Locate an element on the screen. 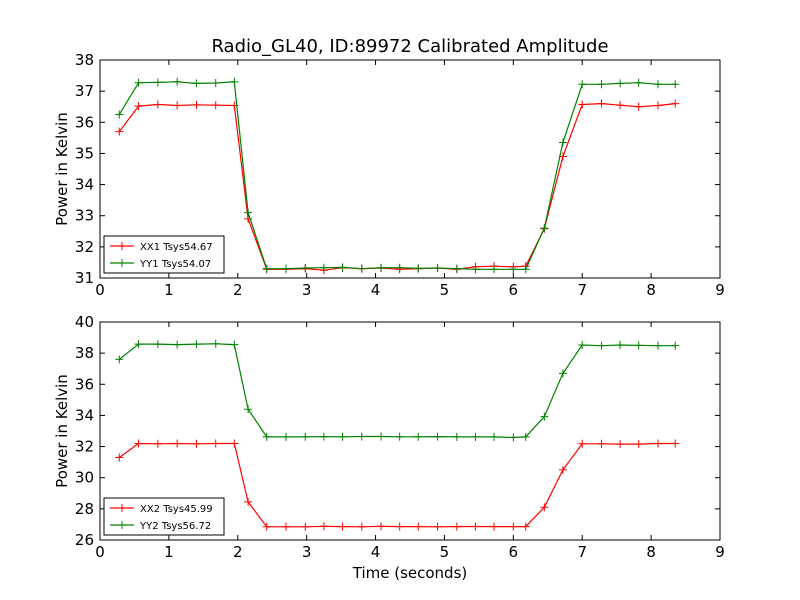 This screenshot has height=600, width=800. y-tick-label: 30 is located at coordinates (84, 478).